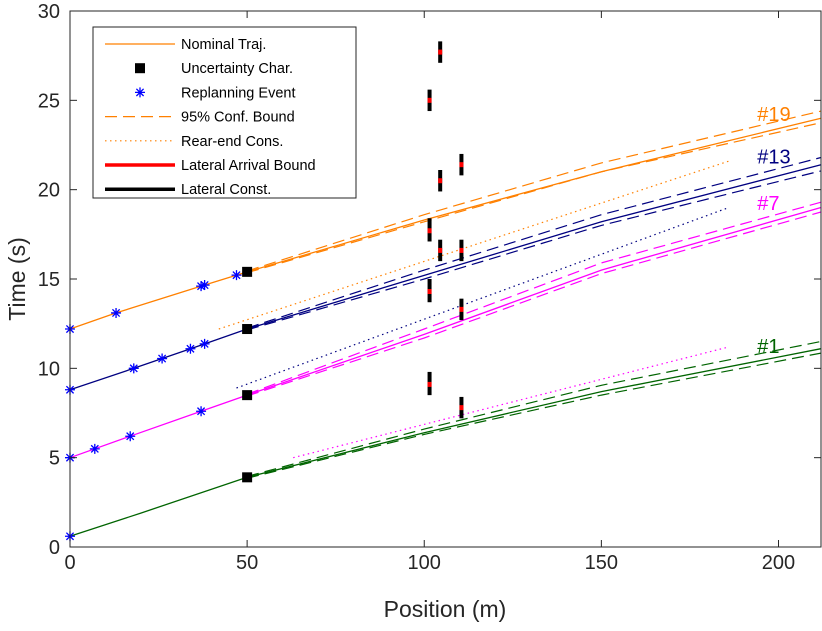 This screenshot has width=822, height=631. Describe the element at coordinates (54, 548) in the screenshot. I see `y-tick-label: 0` at that location.